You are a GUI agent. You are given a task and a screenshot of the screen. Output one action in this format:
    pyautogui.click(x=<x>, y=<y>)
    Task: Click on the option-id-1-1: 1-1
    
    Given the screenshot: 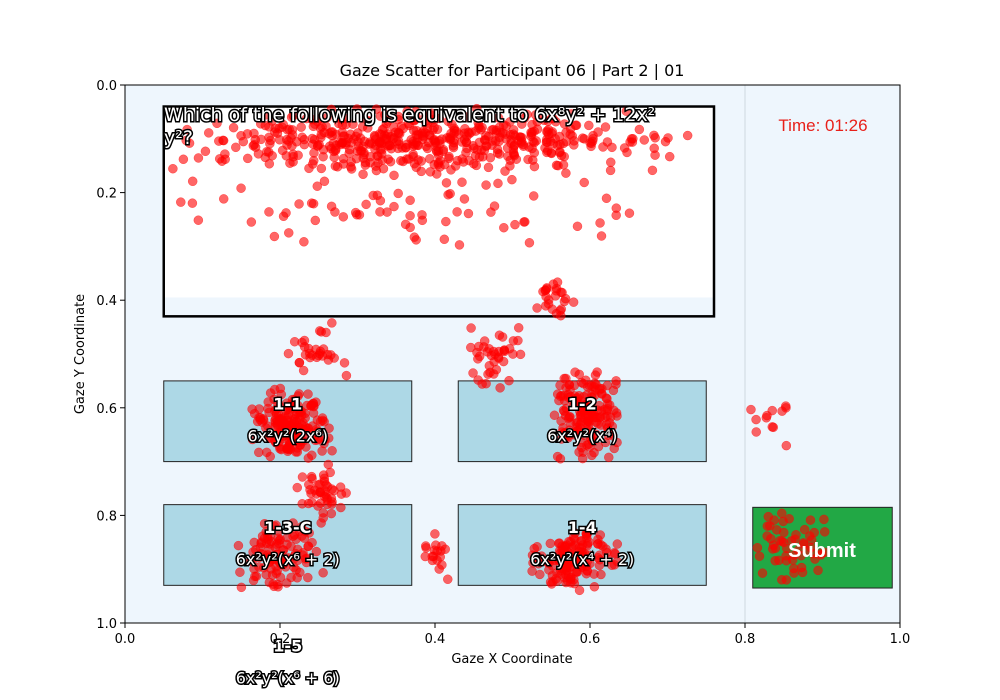 What is the action you would take?
    pyautogui.click(x=287, y=403)
    